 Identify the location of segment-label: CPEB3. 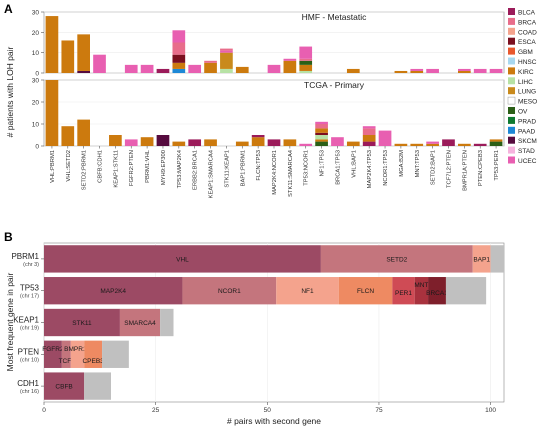
(93, 361).